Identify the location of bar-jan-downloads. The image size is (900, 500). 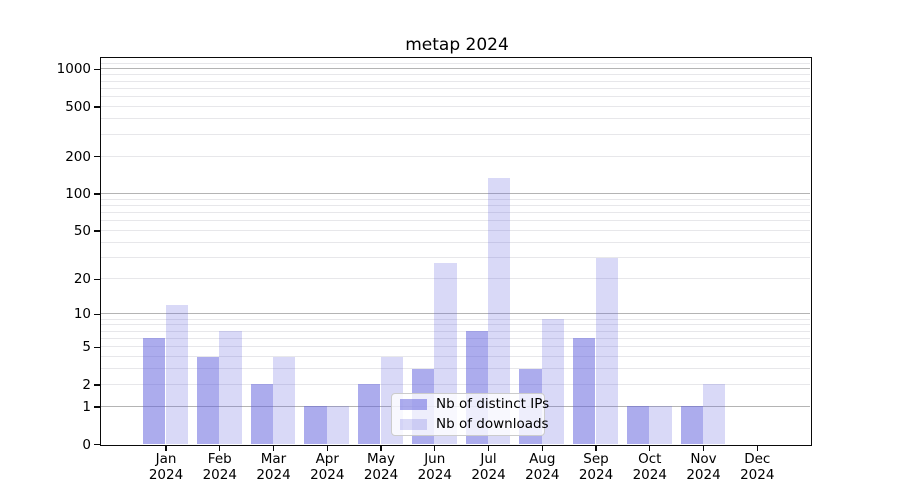
(176, 374).